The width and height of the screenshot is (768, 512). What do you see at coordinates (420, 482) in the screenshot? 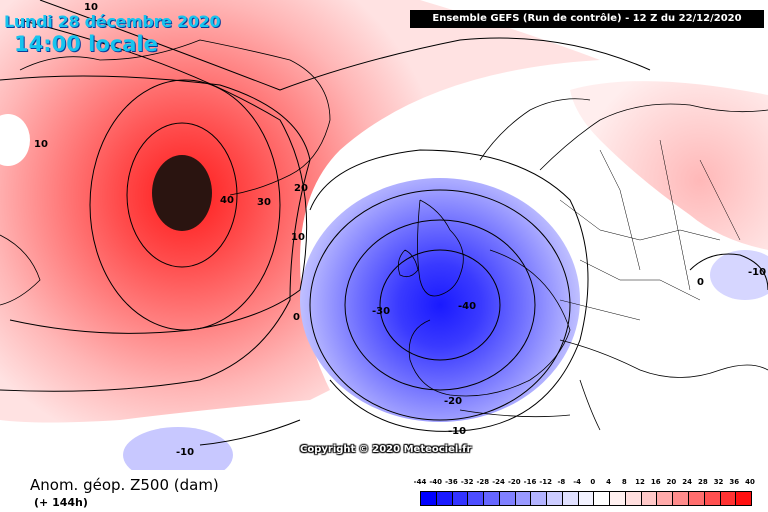
I see `legend-tick-label: -44` at bounding box center [420, 482].